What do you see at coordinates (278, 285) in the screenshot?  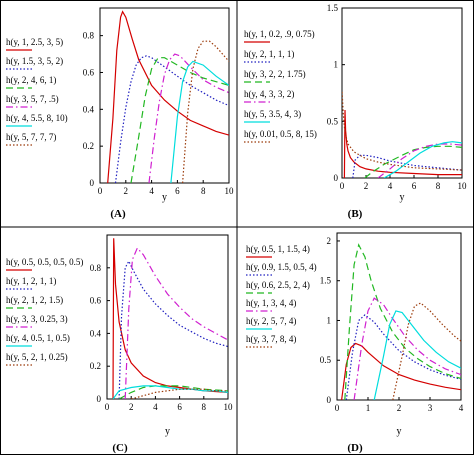 I see `legend-label: h(y, 0.6, 2.5, 2, 4)` at bounding box center [278, 285].